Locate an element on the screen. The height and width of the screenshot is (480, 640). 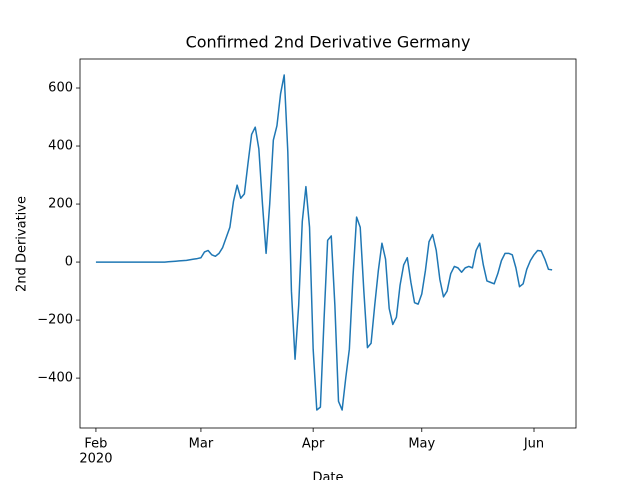
y-axis-label: 2nd Derivative is located at coordinates (22, 244).